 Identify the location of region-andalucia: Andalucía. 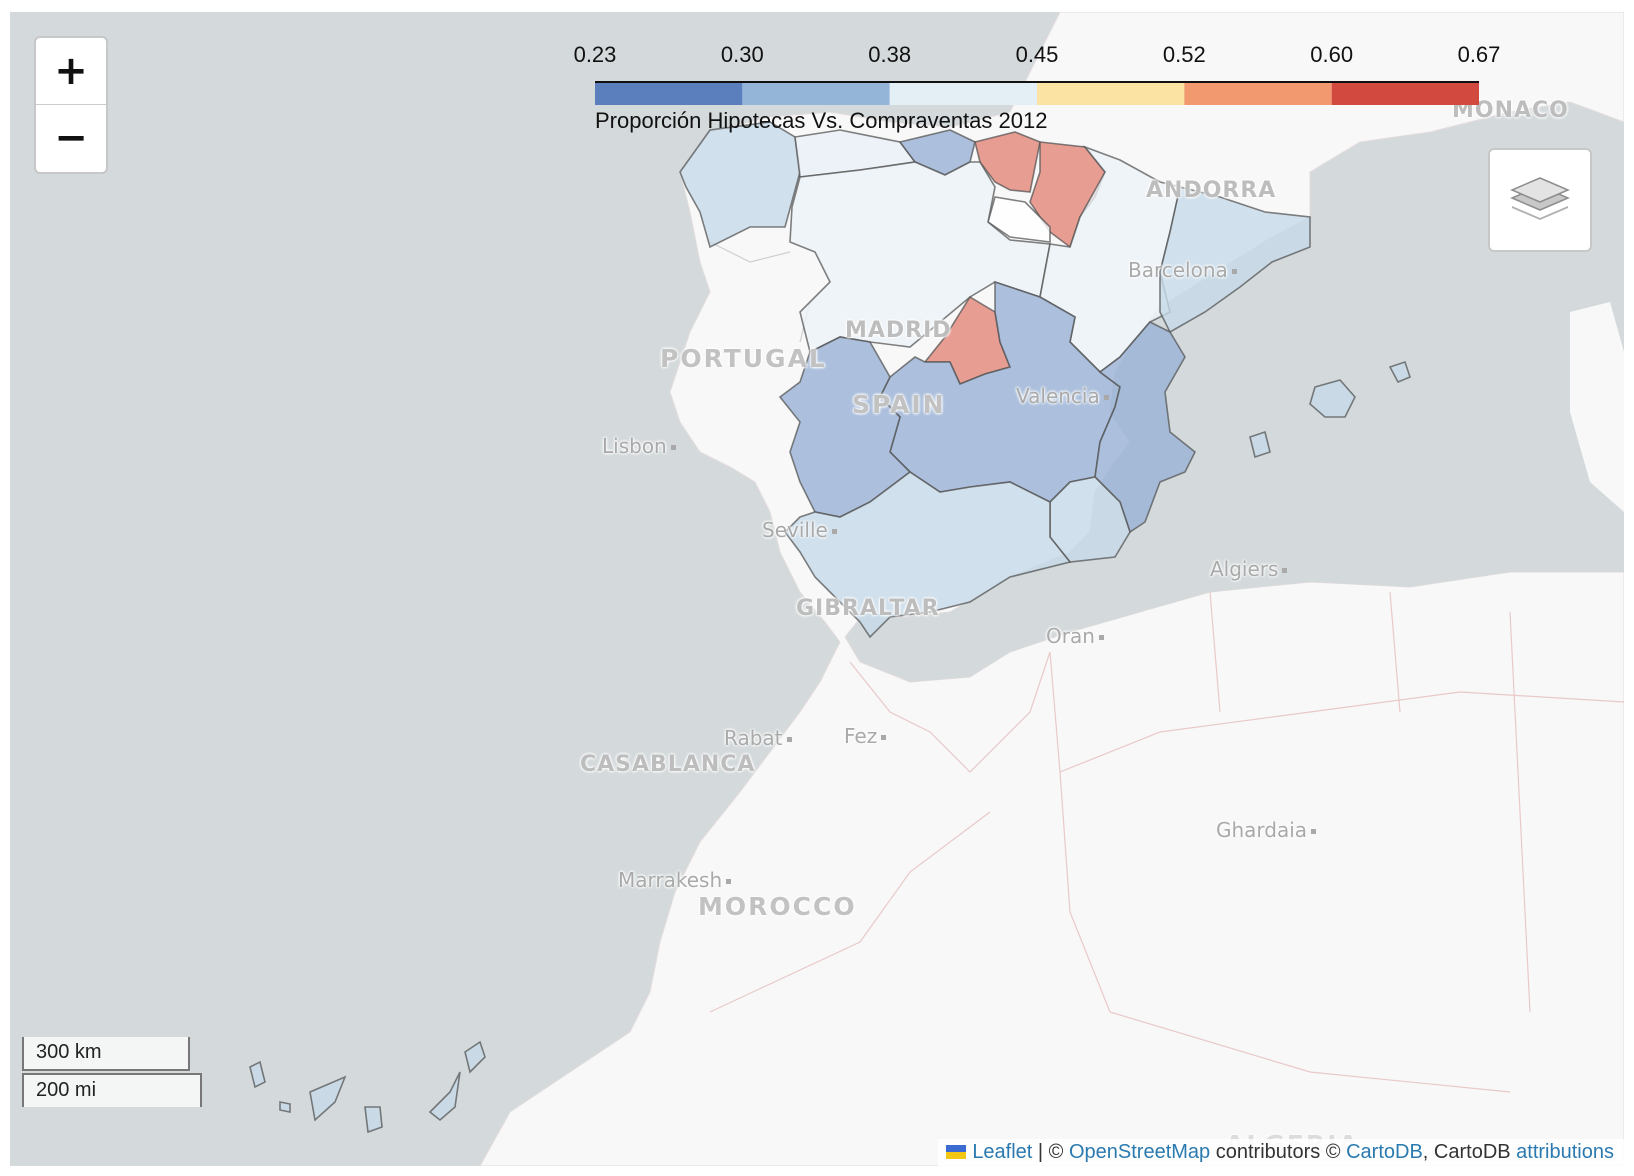
(927, 555).